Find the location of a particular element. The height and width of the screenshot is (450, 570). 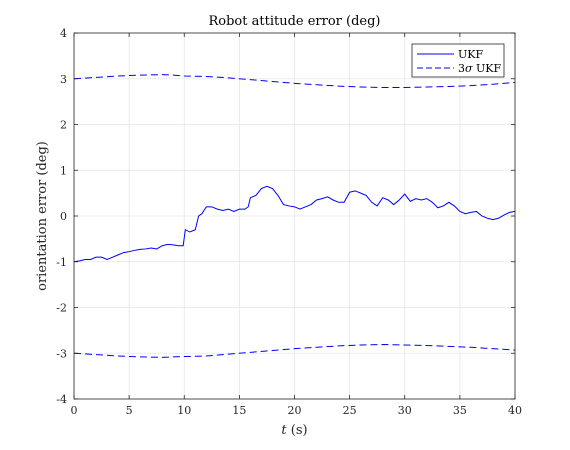

legend: UKF 3σ UKF is located at coordinates (458, 60).